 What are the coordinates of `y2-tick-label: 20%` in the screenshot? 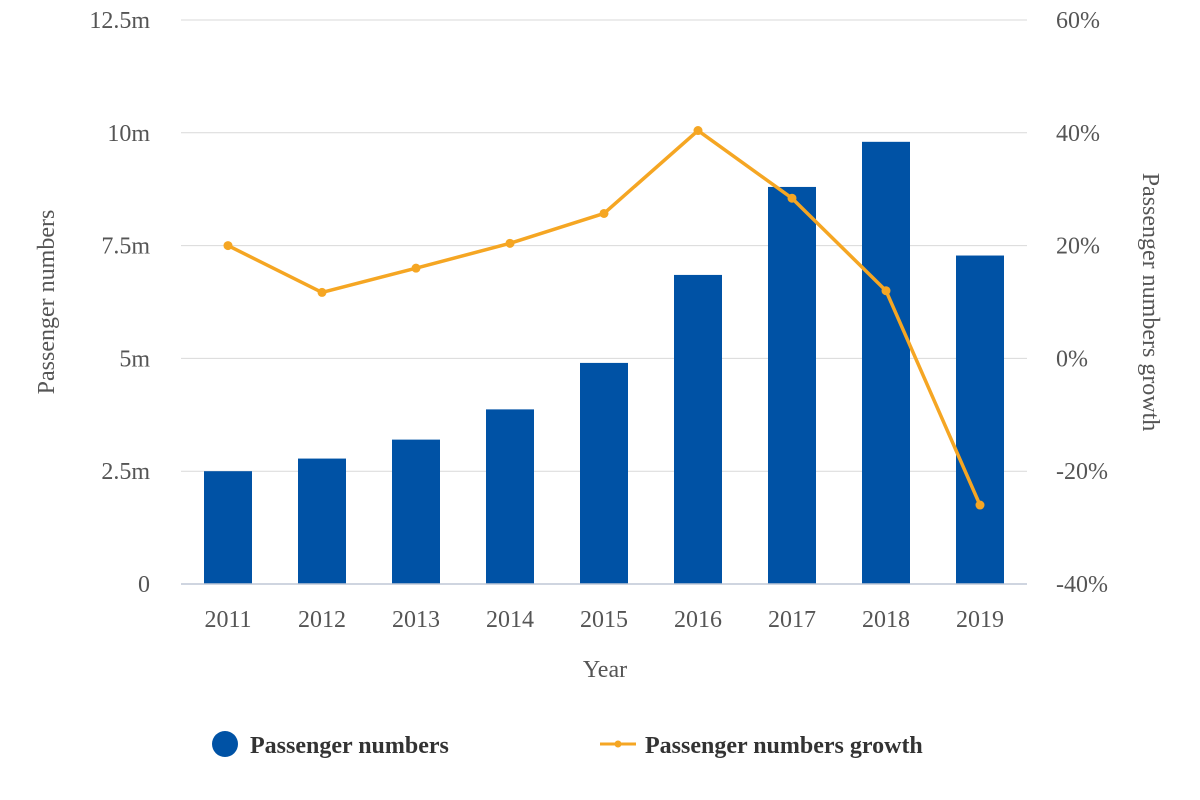 It's located at (1078, 247).